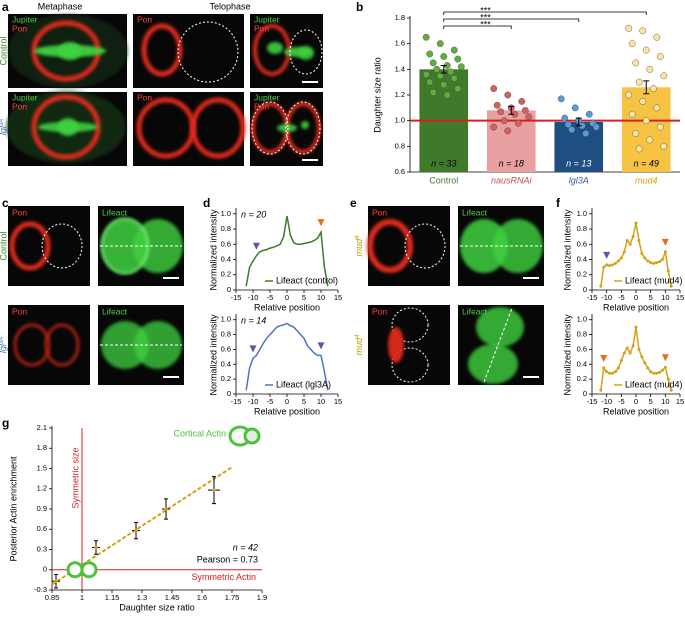  What do you see at coordinates (651, 297) in the screenshot?
I see `x-tick-label: 5` at bounding box center [651, 297].